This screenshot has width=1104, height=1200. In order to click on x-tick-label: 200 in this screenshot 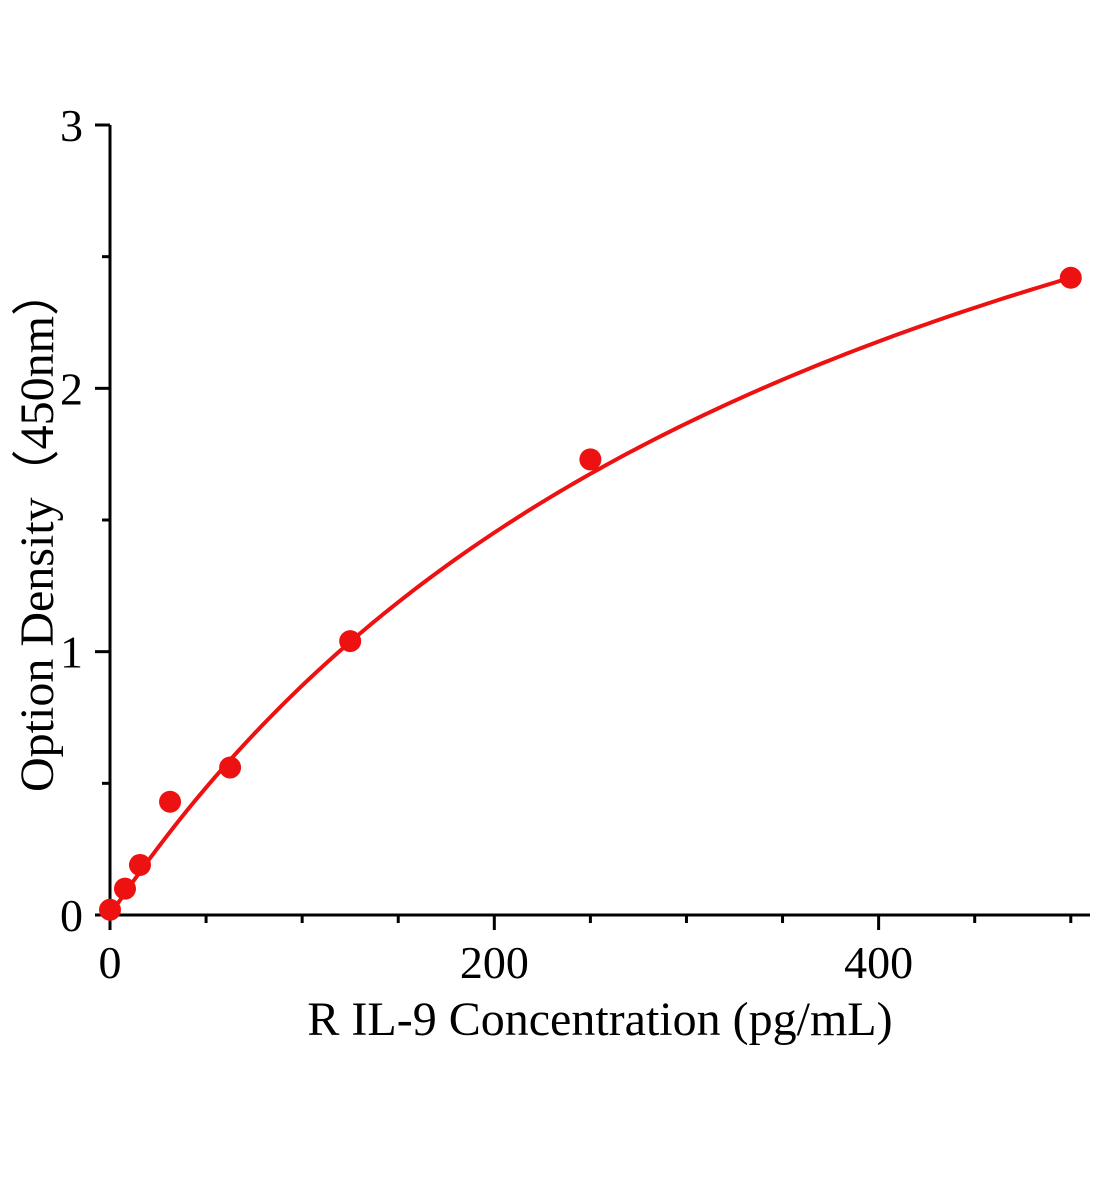, I will do `click(494, 962)`.